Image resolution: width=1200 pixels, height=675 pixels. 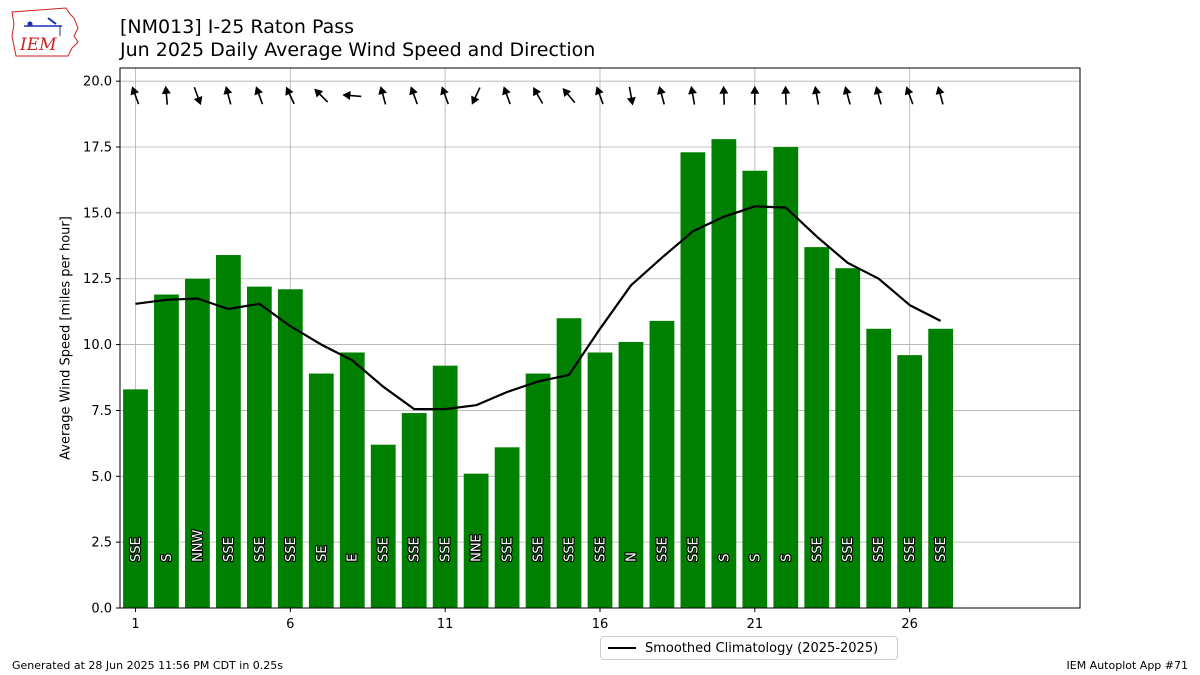 What do you see at coordinates (762, 648) in the screenshot?
I see `legend-label: Smoothed Climatology (2025-2025)` at bounding box center [762, 648].